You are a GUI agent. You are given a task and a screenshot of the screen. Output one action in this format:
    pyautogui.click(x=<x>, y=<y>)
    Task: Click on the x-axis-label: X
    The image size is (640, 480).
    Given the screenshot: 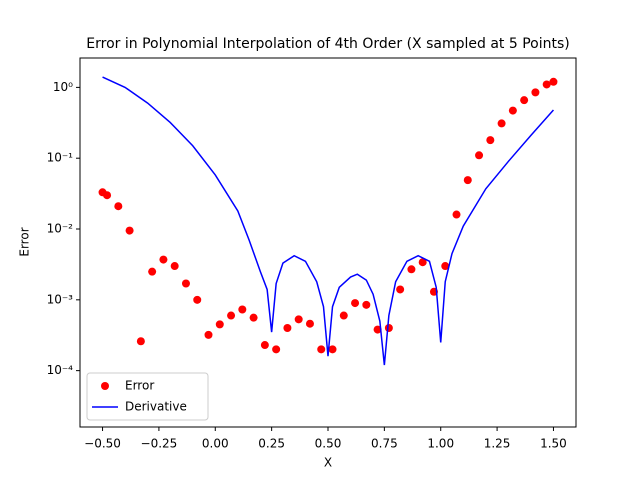 What is the action you would take?
    pyautogui.click(x=328, y=463)
    